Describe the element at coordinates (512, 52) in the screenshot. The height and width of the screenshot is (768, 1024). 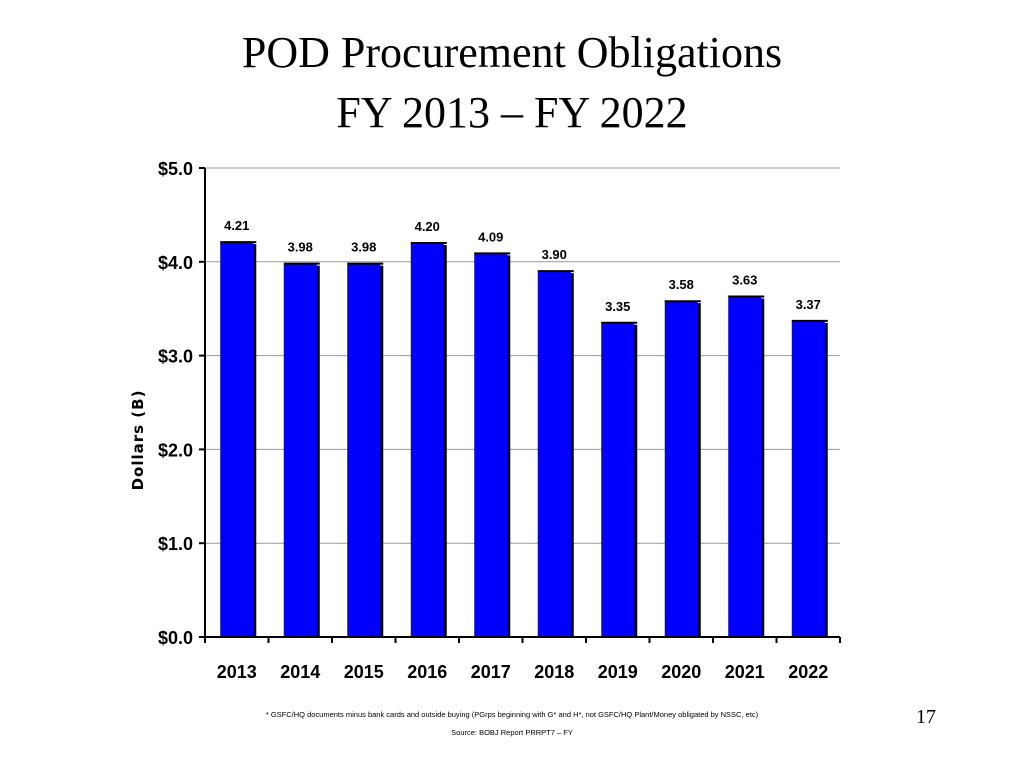
I see `chart-title-line1: POD Procurement Obligations` at that location.